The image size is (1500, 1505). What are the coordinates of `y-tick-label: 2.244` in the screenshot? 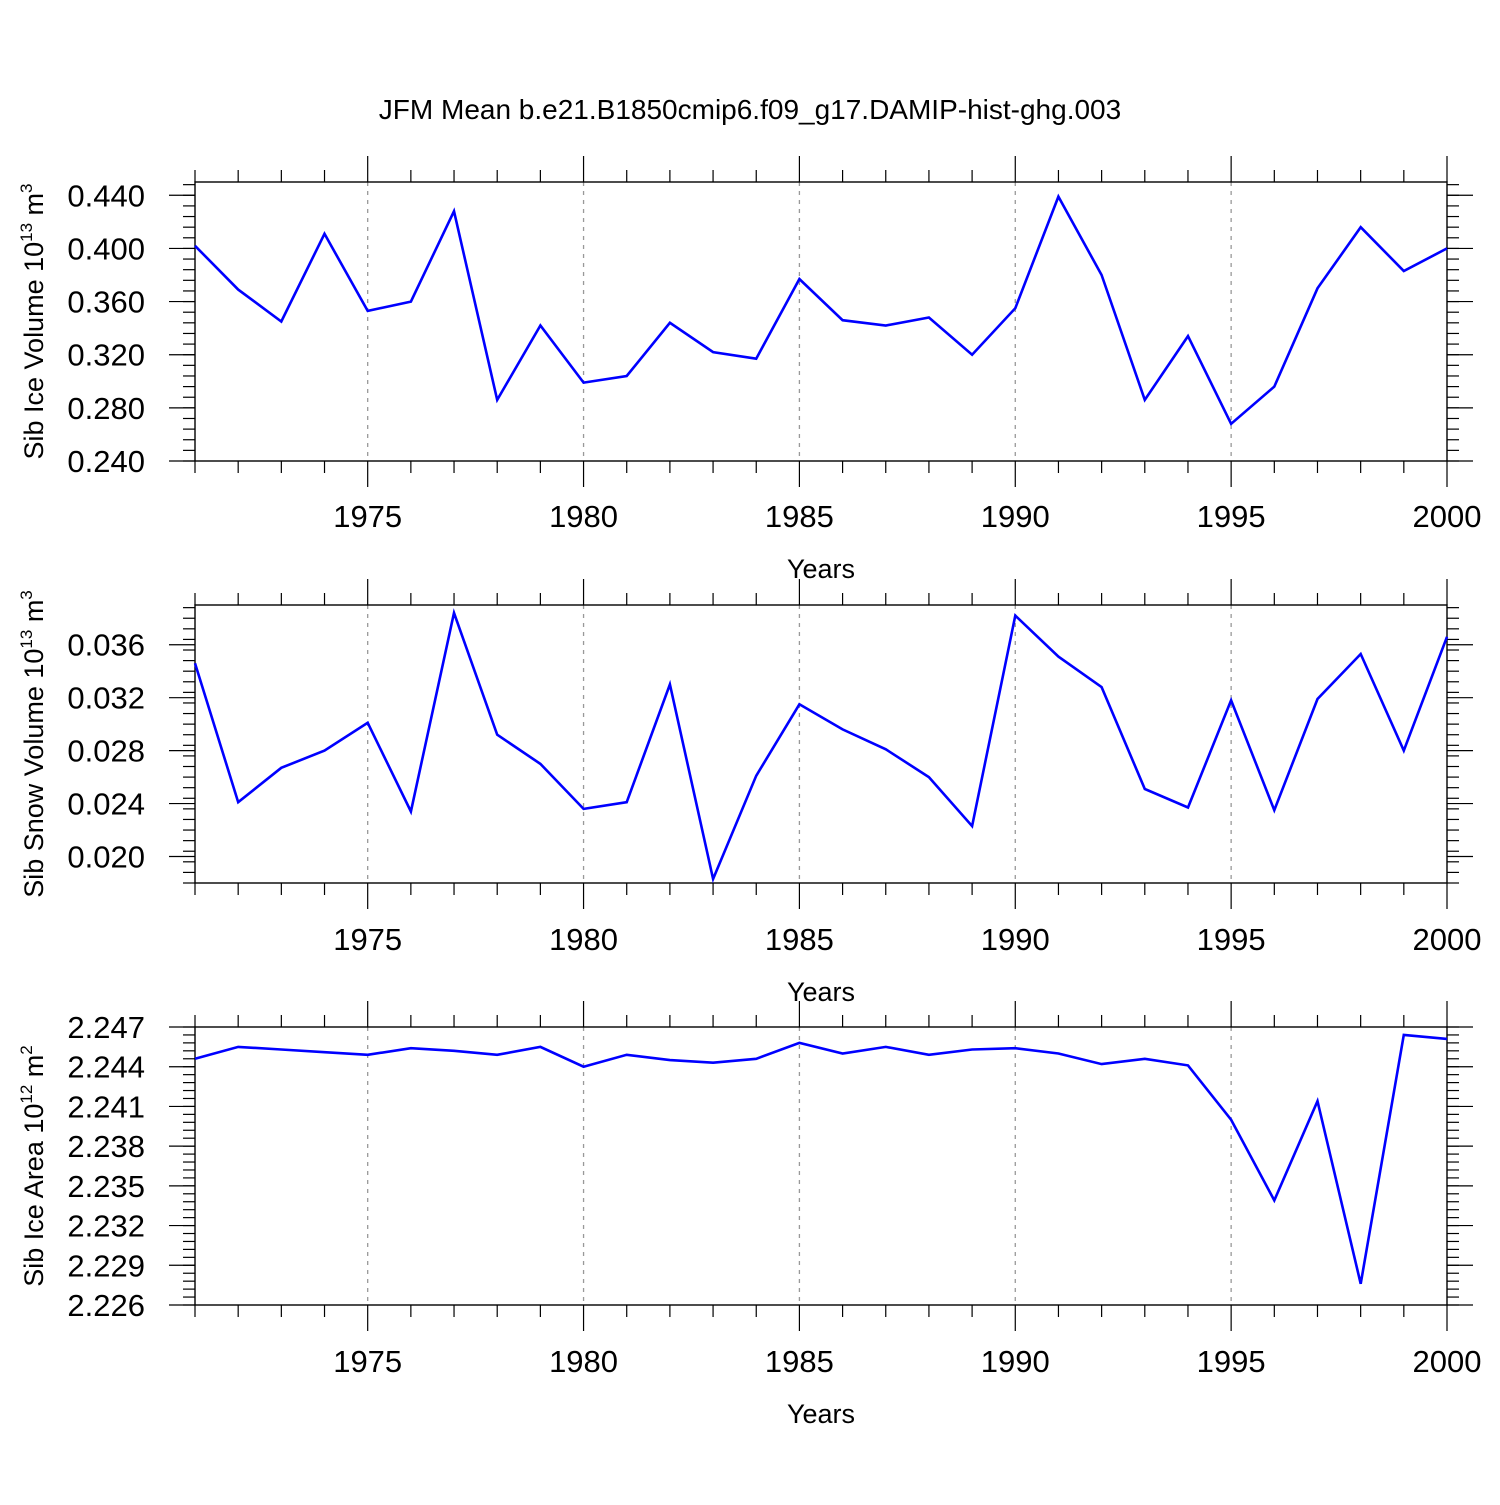 It's located at (106, 1067).